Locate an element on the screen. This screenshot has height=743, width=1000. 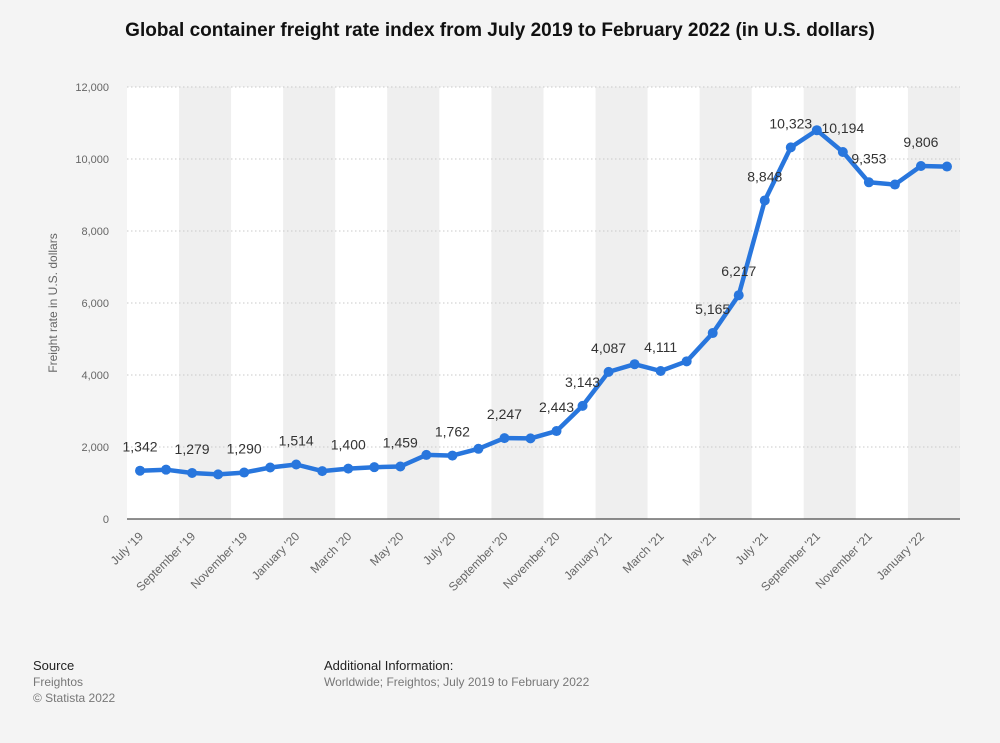
data-label: 1,400 is located at coordinates (348, 445).